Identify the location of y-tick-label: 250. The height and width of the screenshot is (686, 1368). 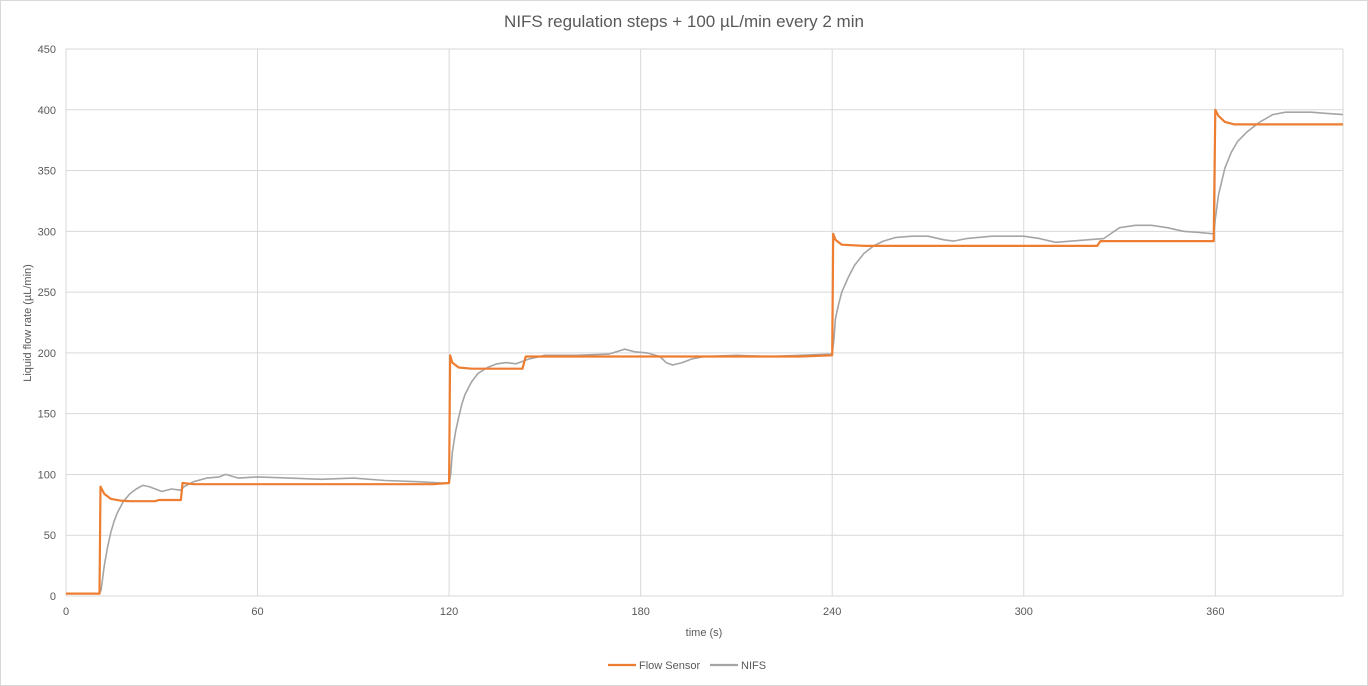
(47, 293).